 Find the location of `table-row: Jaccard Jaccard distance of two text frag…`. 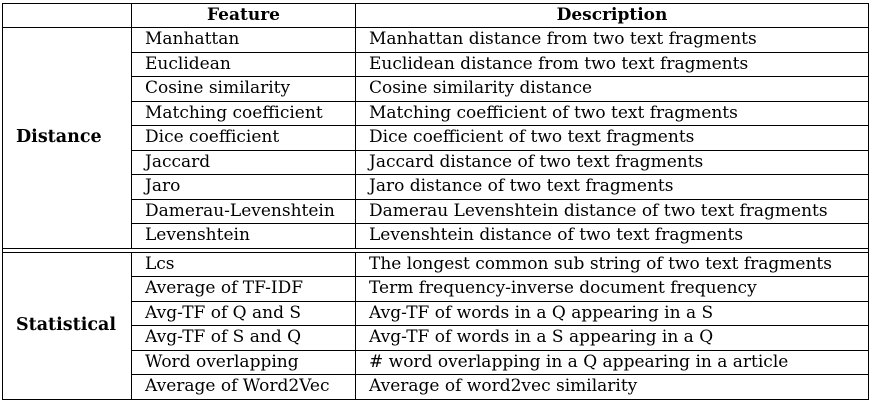

table-row: Jaccard Jaccard distance of two text frag… is located at coordinates (436, 162).